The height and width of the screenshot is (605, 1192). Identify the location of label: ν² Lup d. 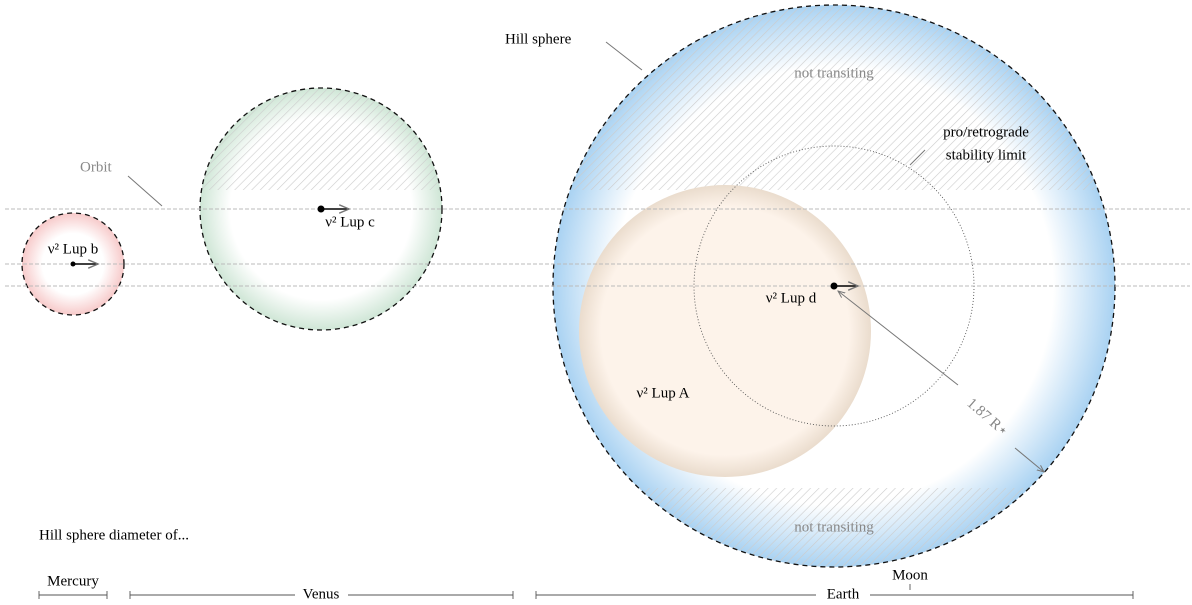
(791, 298).